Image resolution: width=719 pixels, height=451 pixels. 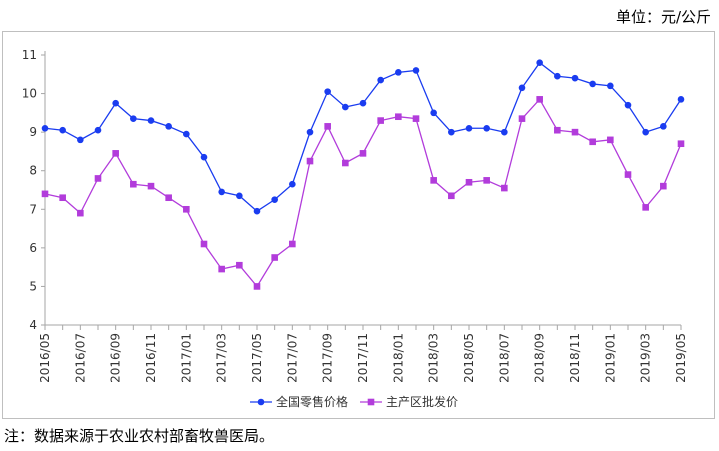 I want to click on legend: 全国零售价格 主产区批发价, so click(x=354, y=401).